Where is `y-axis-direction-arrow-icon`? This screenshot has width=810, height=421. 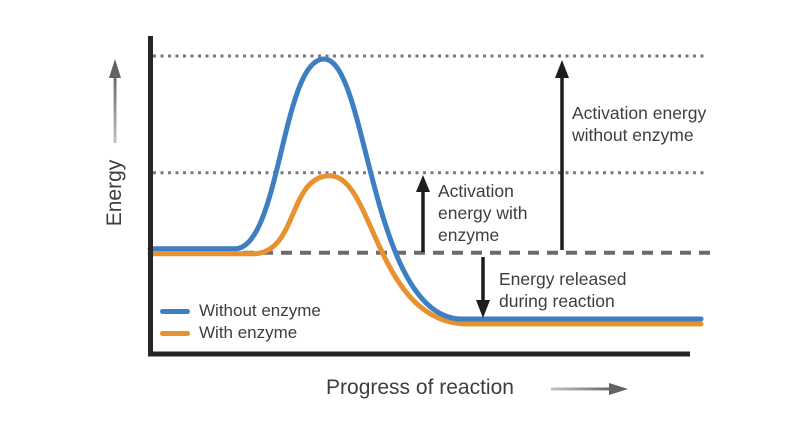
y-axis-direction-arrow-icon is located at coordinates (115, 101).